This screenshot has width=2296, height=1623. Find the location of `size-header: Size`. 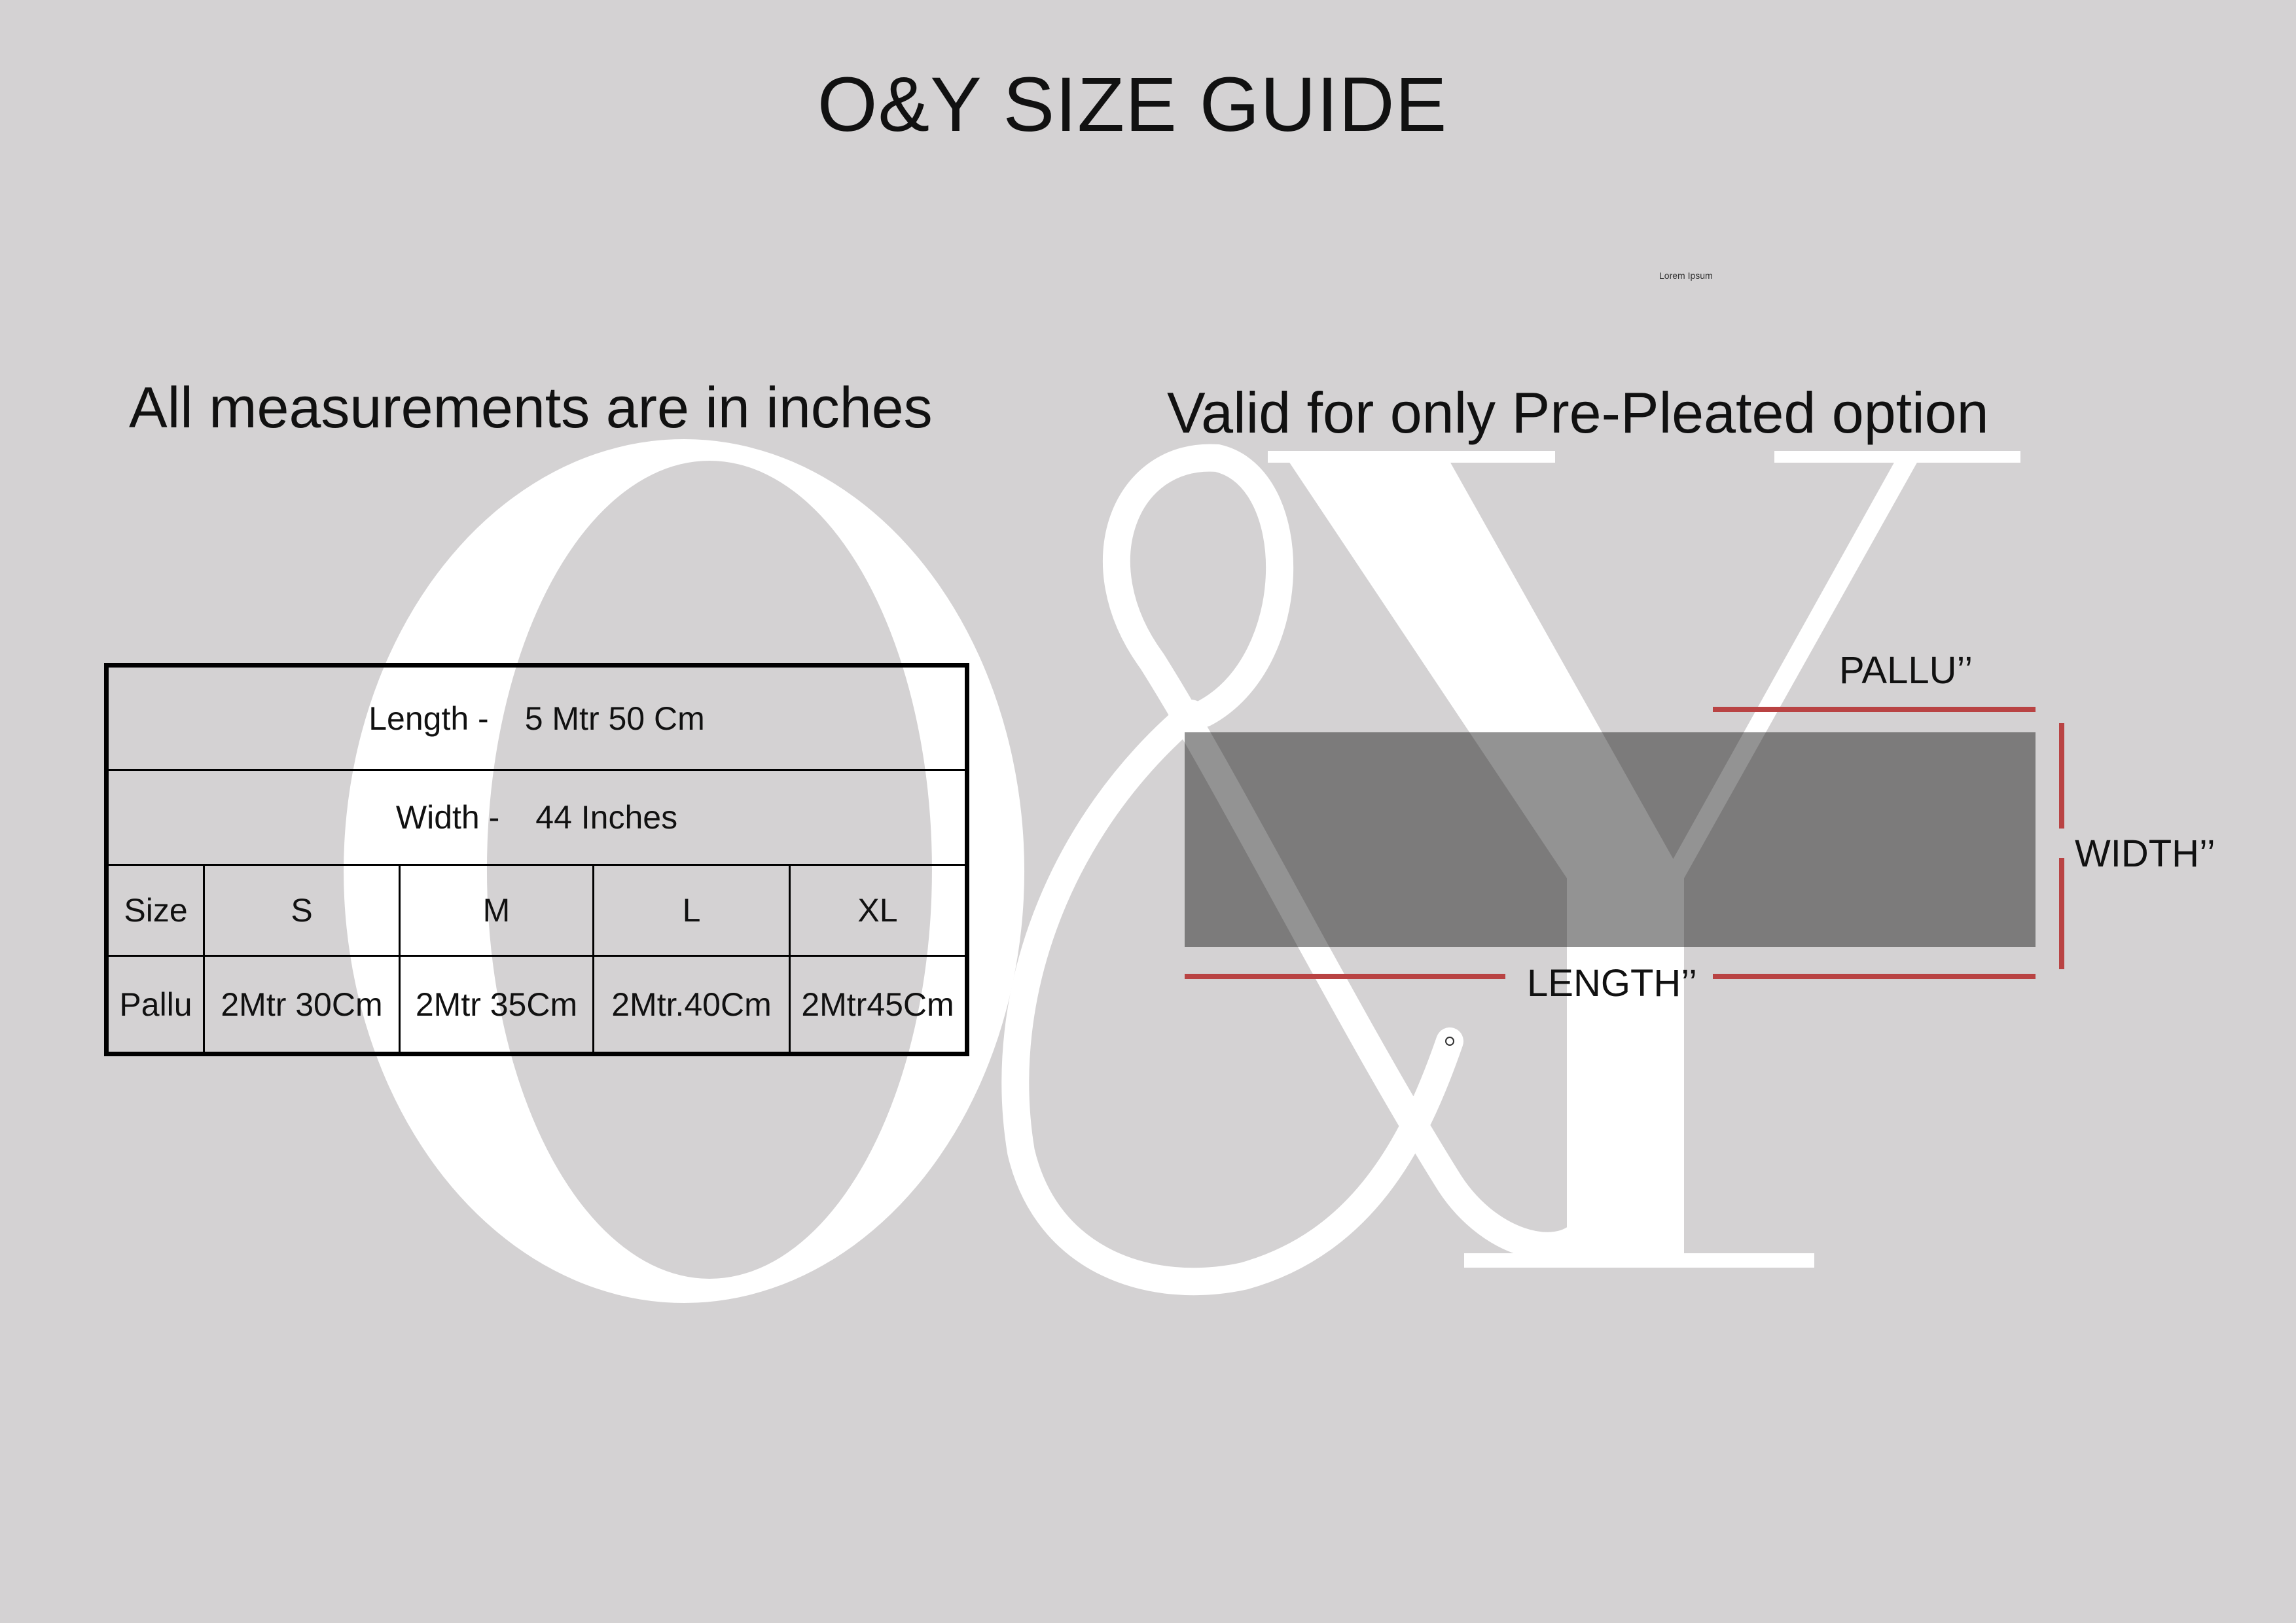

size-header: Size is located at coordinates (155, 910).